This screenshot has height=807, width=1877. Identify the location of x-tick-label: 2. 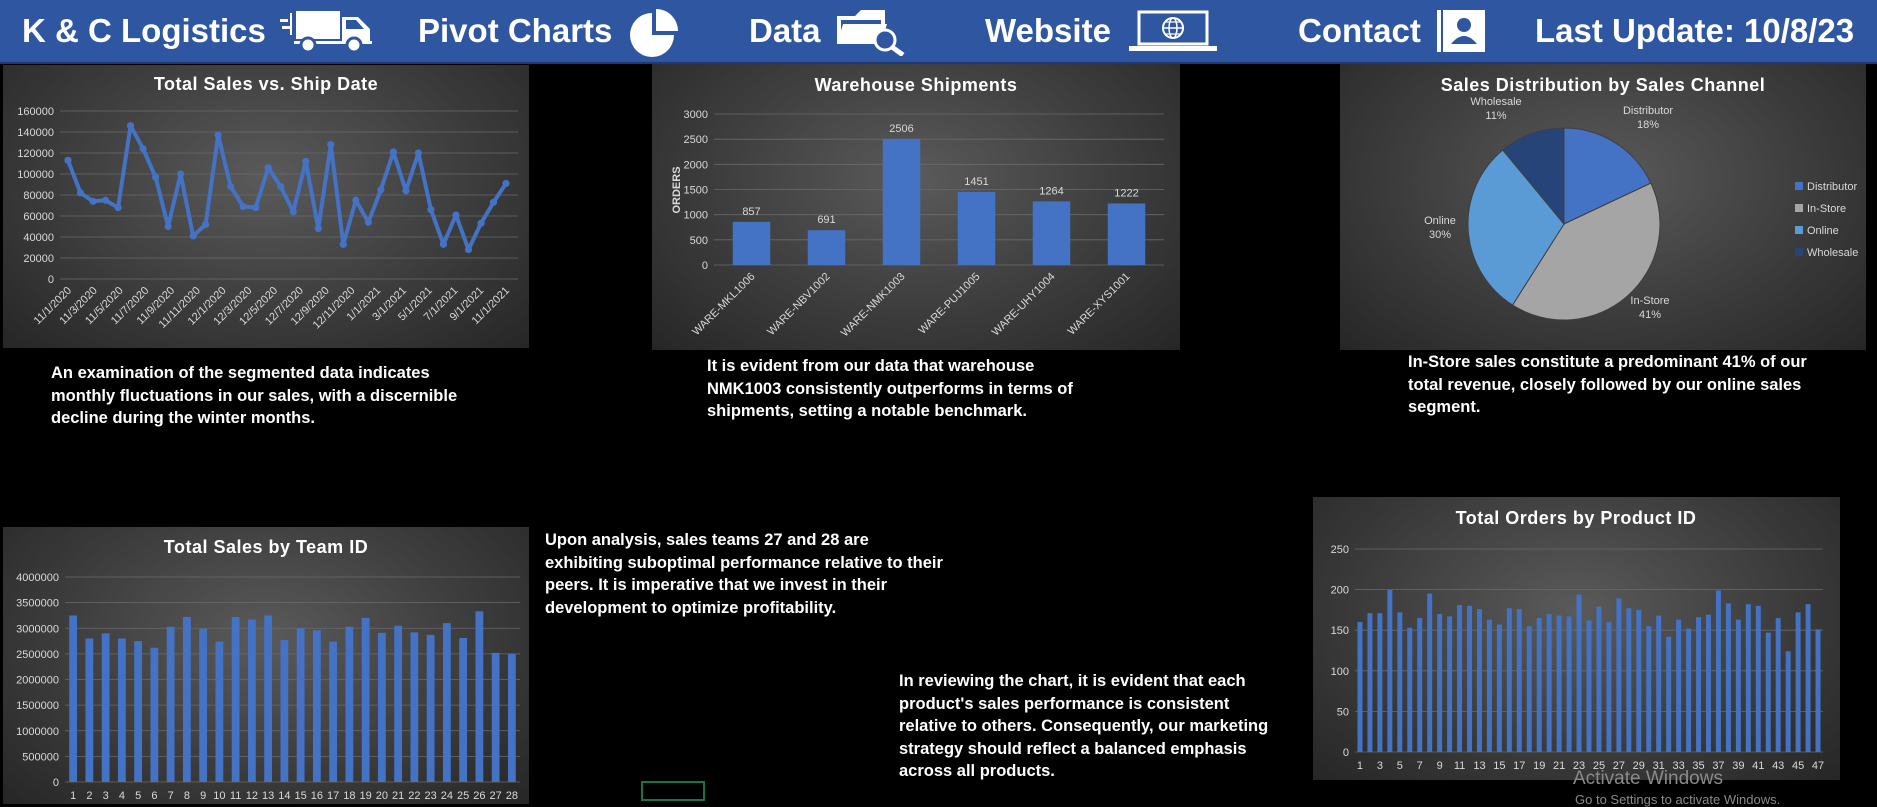
(89, 796).